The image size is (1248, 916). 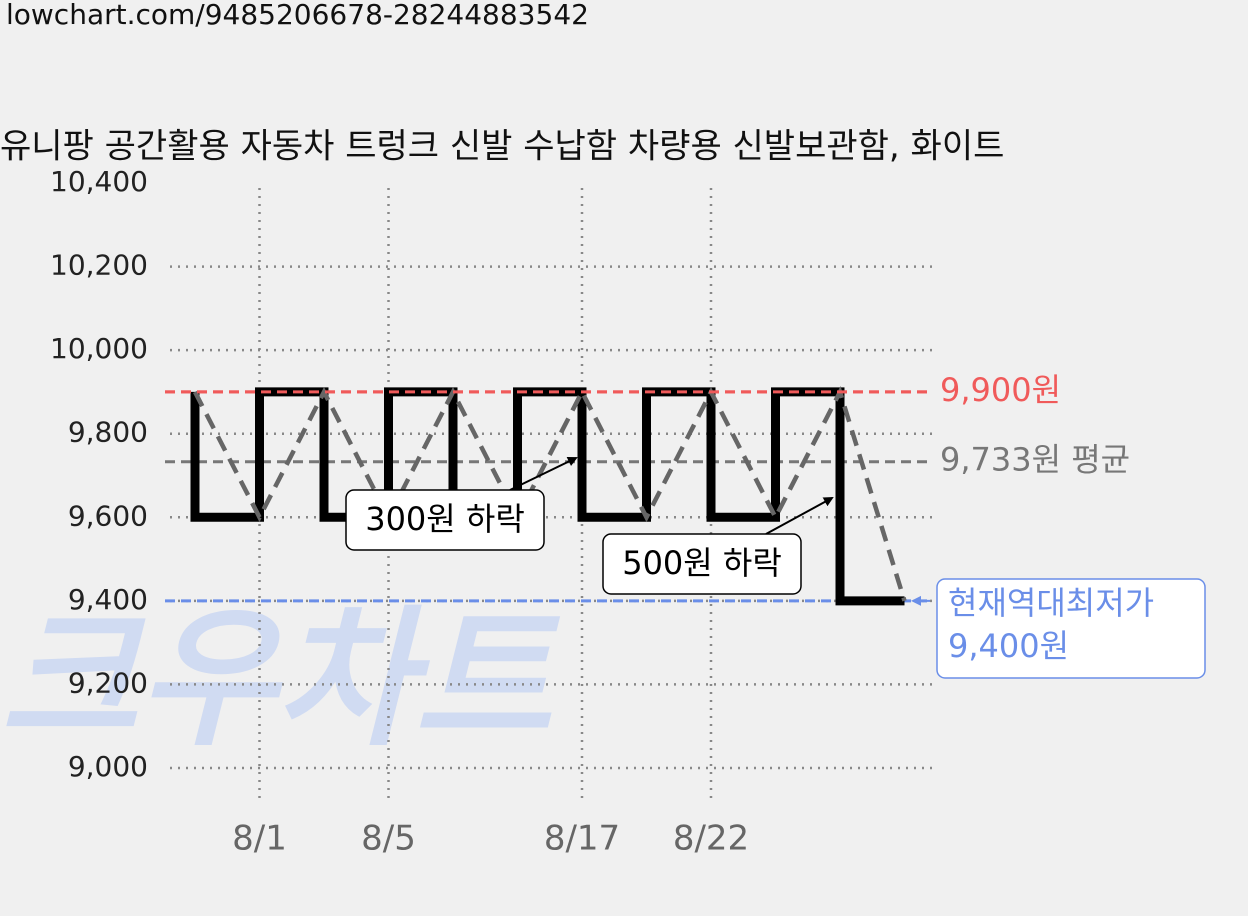 I want to click on chart-title: 유니팡 공간활용 자동차 트렁크 신발 수납함 차량용 신발보관함, 화이트, so click(x=502, y=147).